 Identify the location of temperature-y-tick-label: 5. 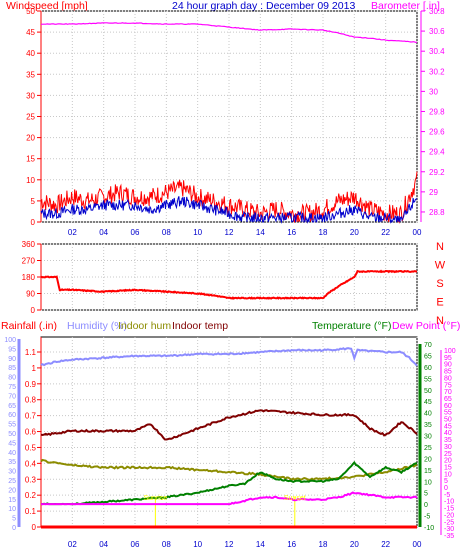
(426, 494).